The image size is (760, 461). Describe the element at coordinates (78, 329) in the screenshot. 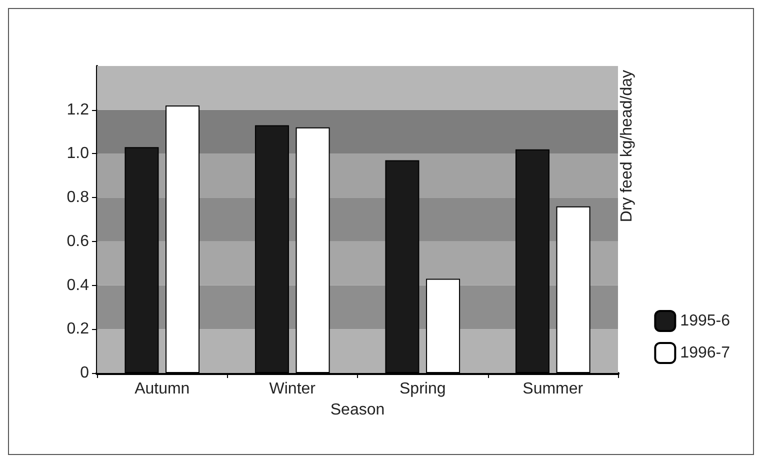

I see `y-tick-label: 0.2` at that location.